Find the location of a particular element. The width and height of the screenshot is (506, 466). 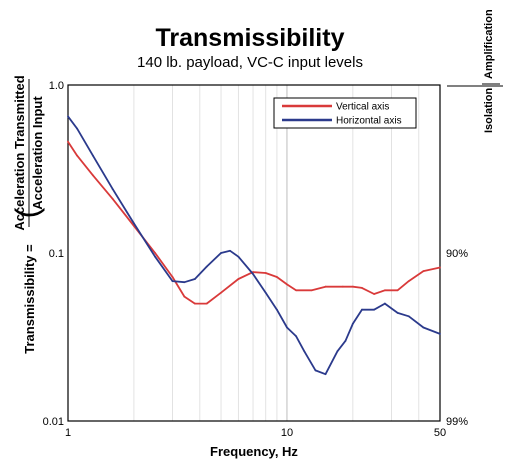

side-label-amplification: Amplification is located at coordinates (489, 44).